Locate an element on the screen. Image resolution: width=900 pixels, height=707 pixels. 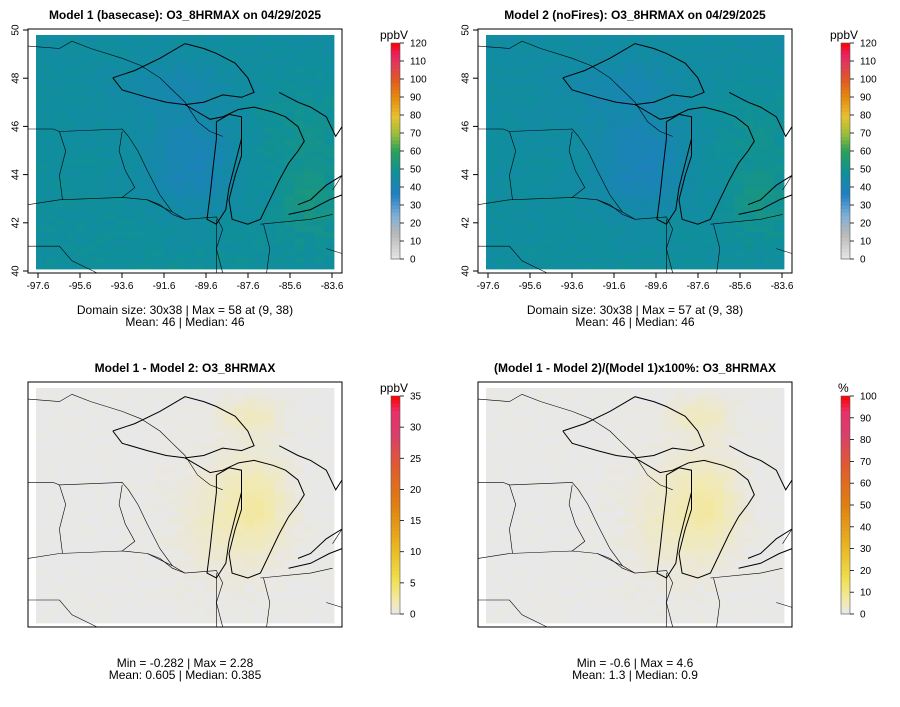
colorbar-segment is located at coordinates (845, 88).